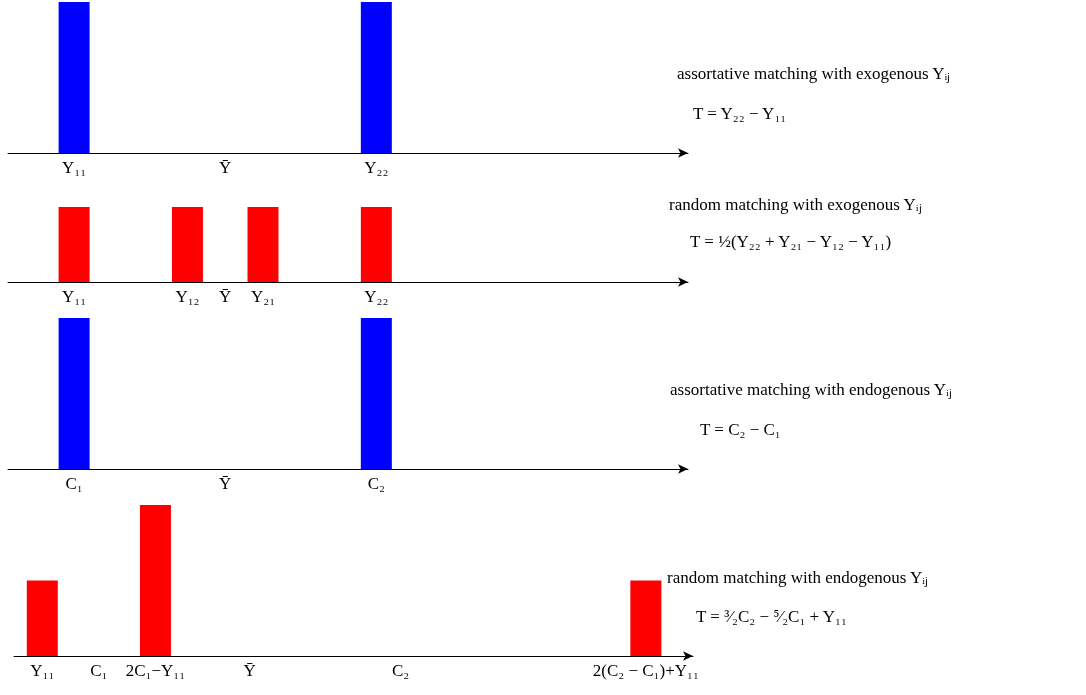 The width and height of the screenshot is (1086, 695). Describe the element at coordinates (791, 241) in the screenshot. I see `text: T = ½(Y₂₂ + Y₂₁ − Y₁₂ − Y₁₁)` at that location.